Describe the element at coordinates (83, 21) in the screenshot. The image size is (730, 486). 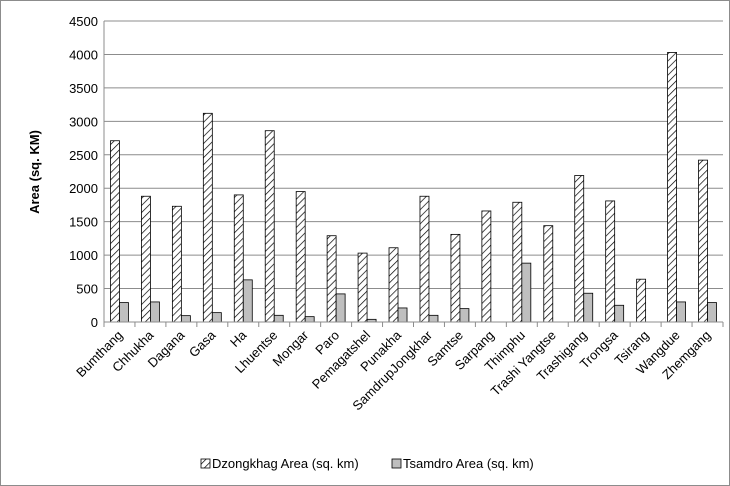
I see `y-tick-label: 4500` at that location.